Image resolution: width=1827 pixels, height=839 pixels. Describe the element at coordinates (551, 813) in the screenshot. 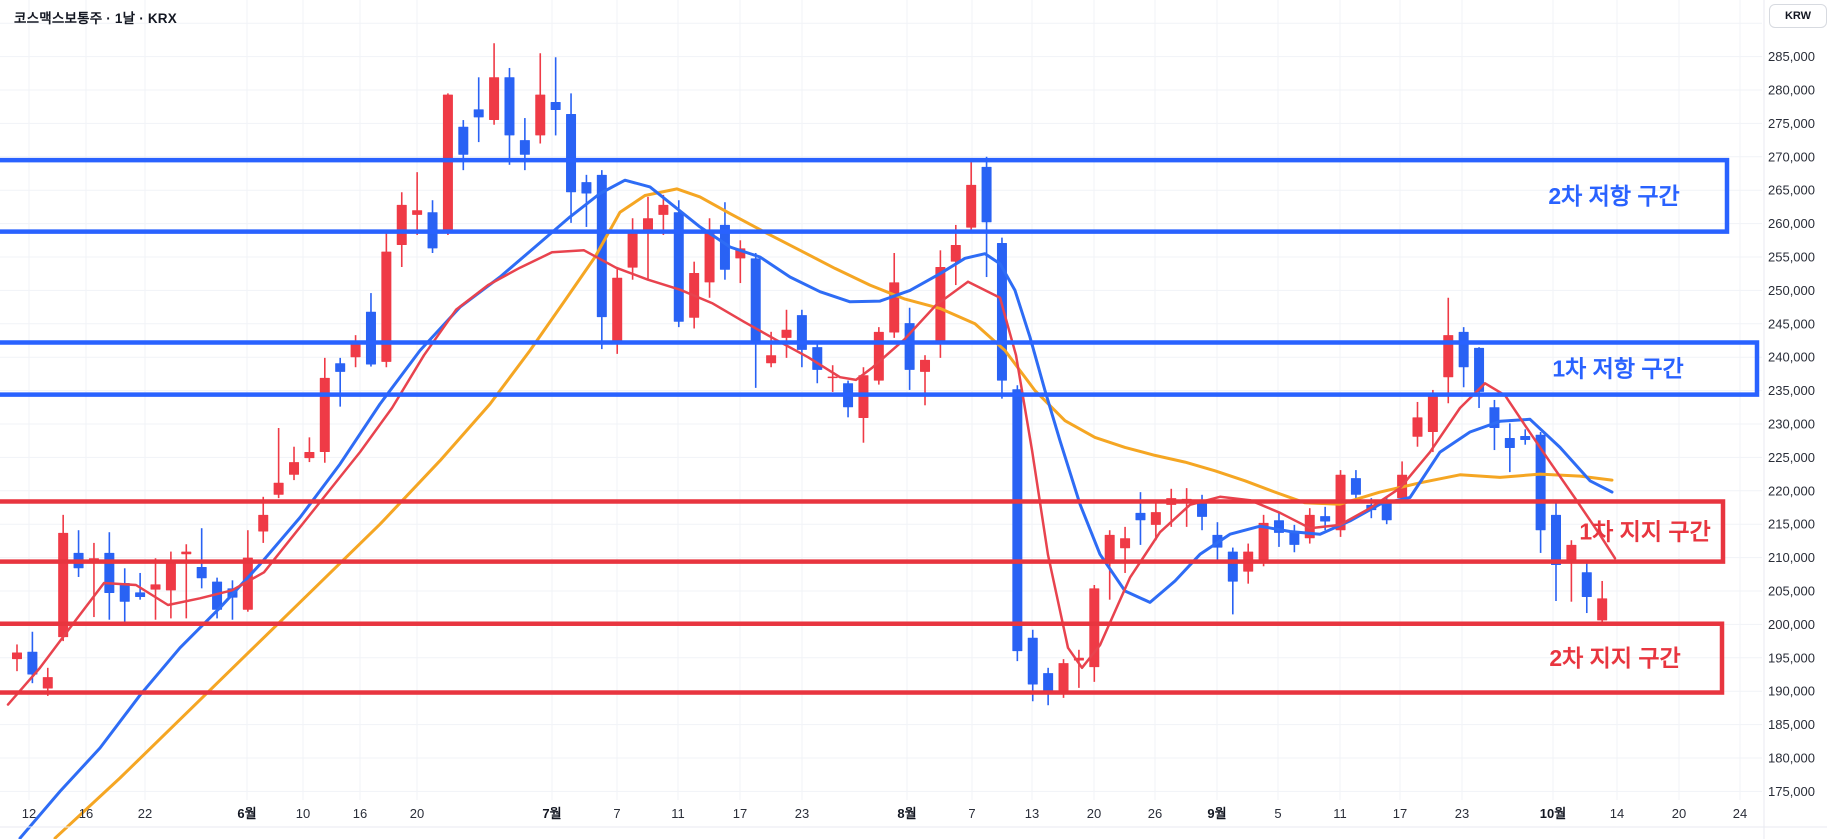

I see `time-tick-month-label: 7월` at that location.